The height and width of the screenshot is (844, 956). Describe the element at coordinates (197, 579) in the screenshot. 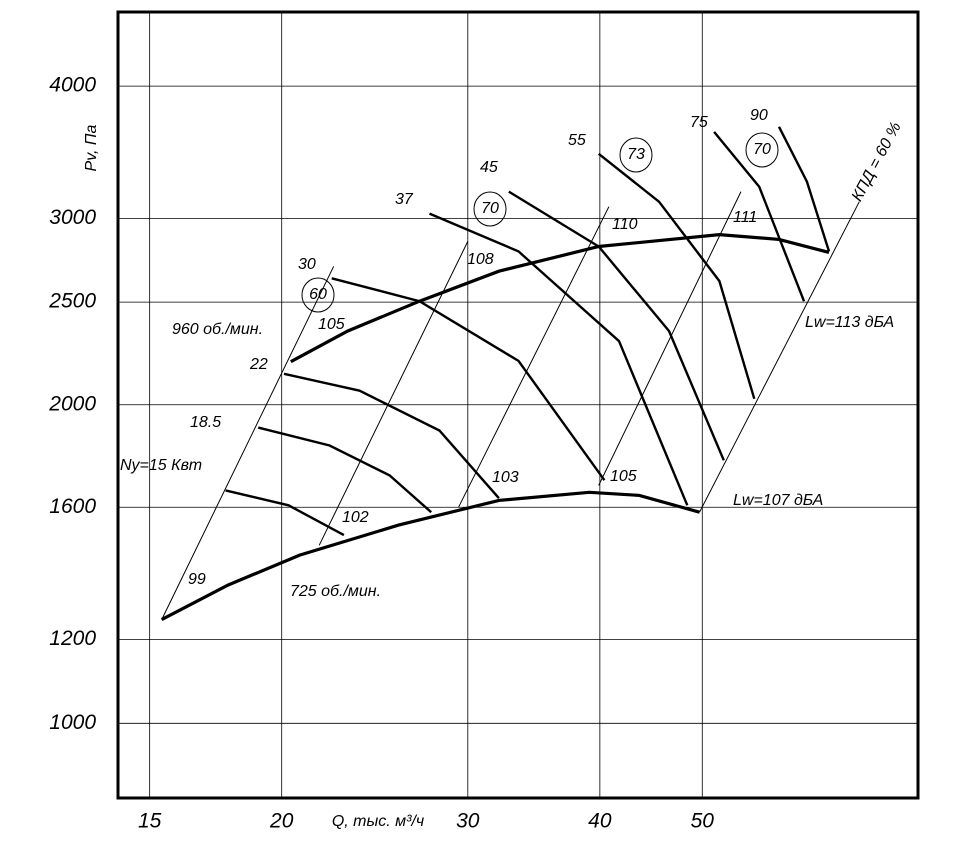

I see `sound-level-label: 99` at that location.